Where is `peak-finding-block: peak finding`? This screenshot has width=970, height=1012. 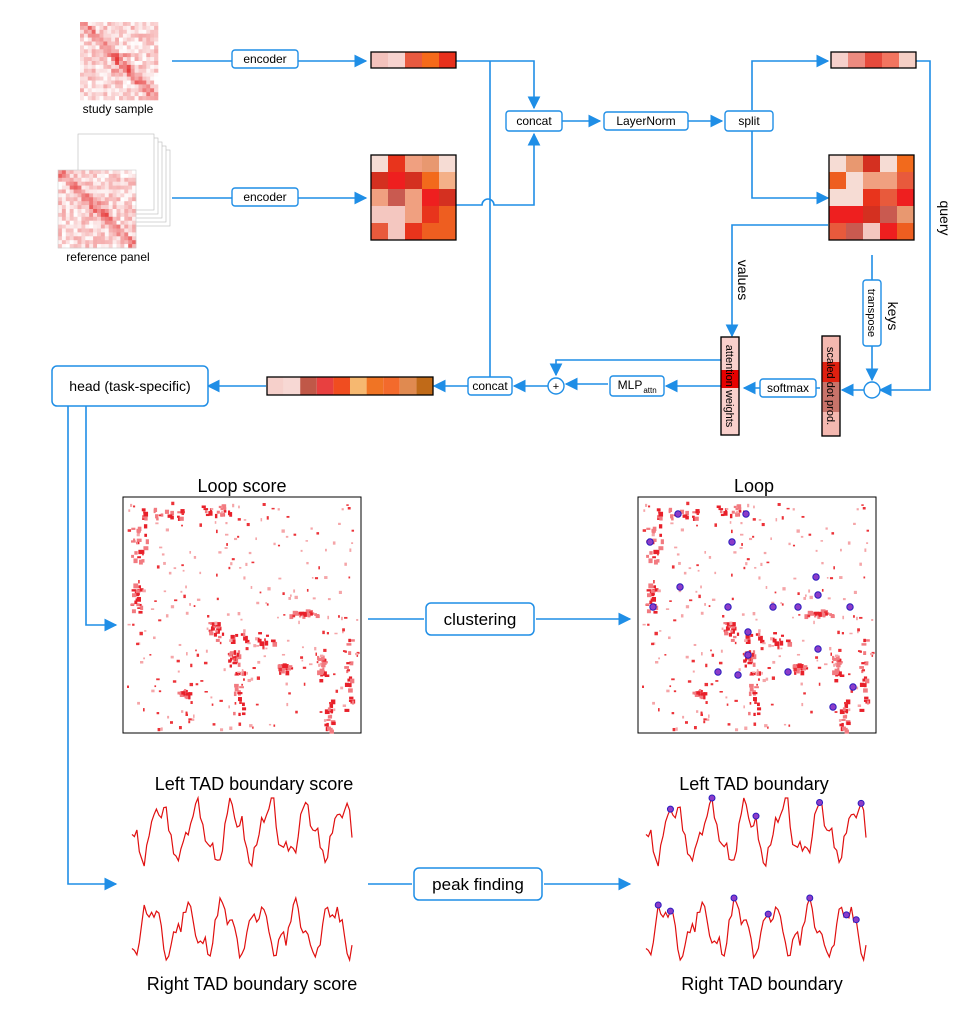
peak-finding-block: peak finding is located at coordinates (478, 884).